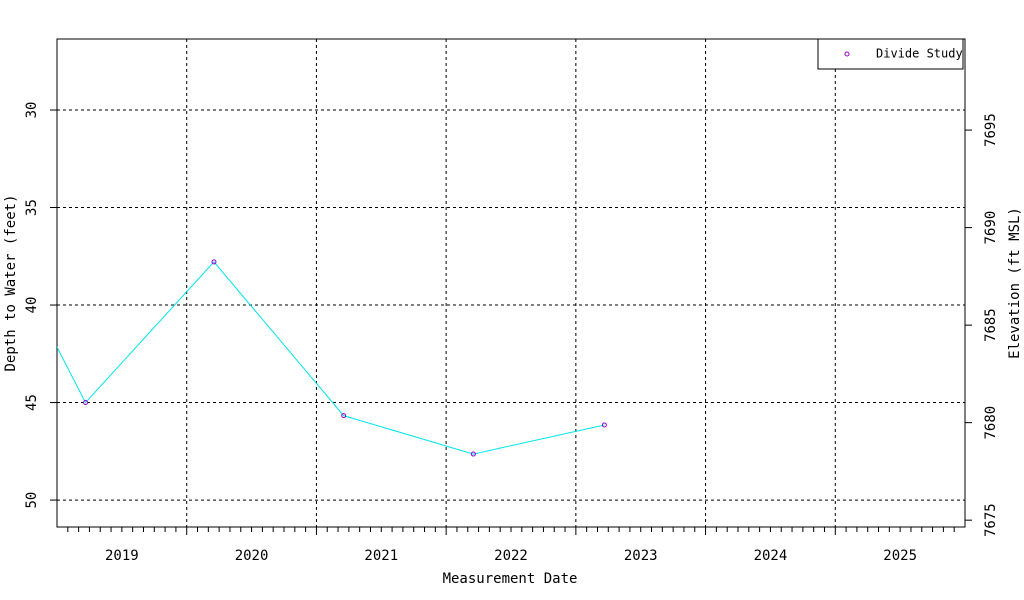 This screenshot has height=600, width=1024. What do you see at coordinates (991, 130) in the screenshot?
I see `y2-tick-label: 7695` at bounding box center [991, 130].